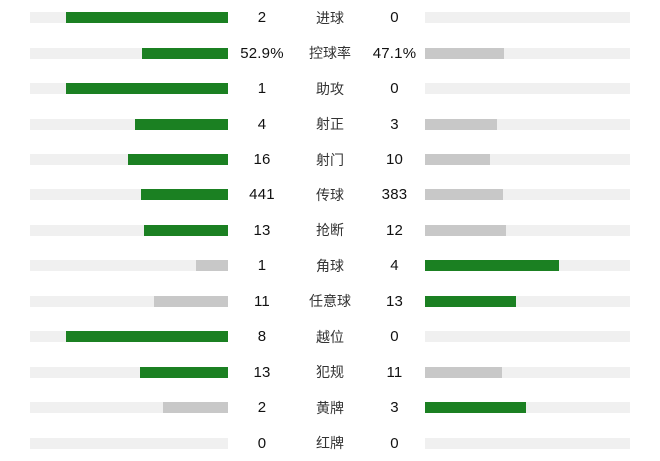 The width and height of the screenshot is (660, 461). I want to click on stat-label: 犯规, so click(330, 372).